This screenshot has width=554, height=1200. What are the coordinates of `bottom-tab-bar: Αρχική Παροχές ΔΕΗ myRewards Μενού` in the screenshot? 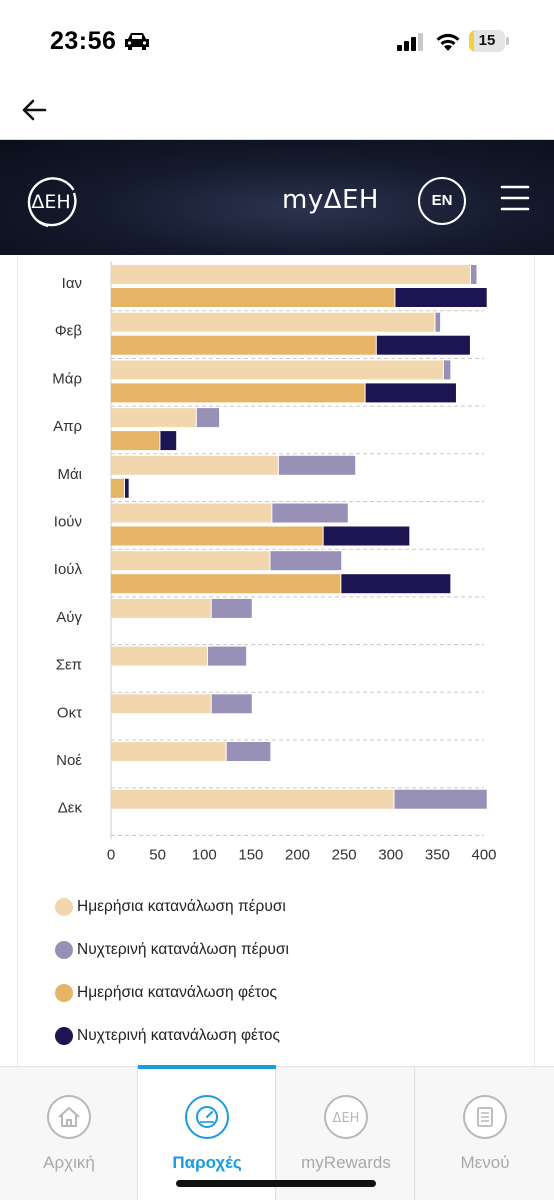 It's located at (277, 1132).